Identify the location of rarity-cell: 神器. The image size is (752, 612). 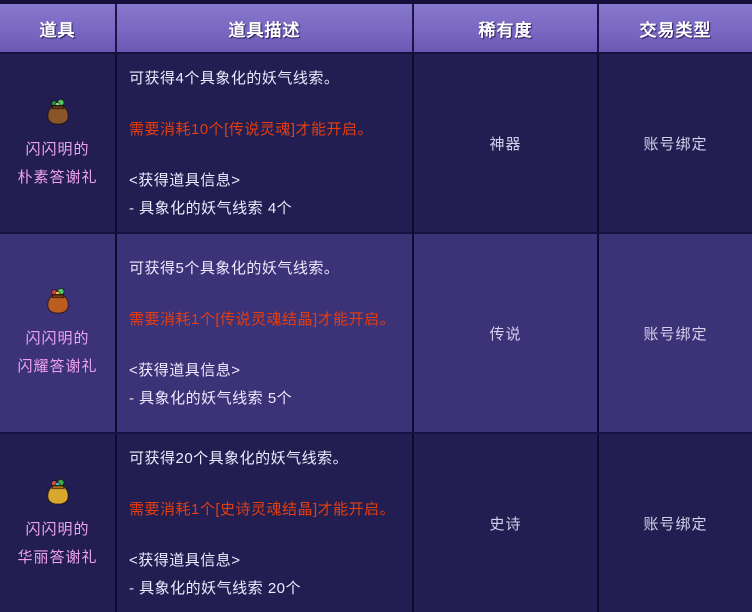
(504, 143).